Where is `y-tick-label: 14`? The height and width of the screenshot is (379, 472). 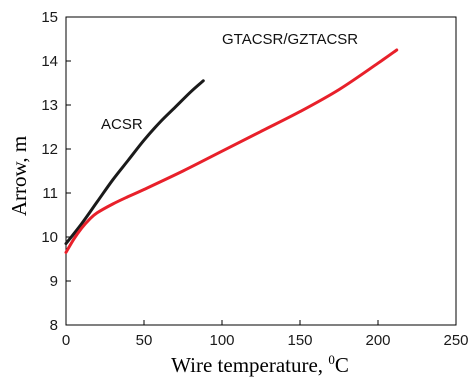 y-tick-label: 14 is located at coordinates (49, 61).